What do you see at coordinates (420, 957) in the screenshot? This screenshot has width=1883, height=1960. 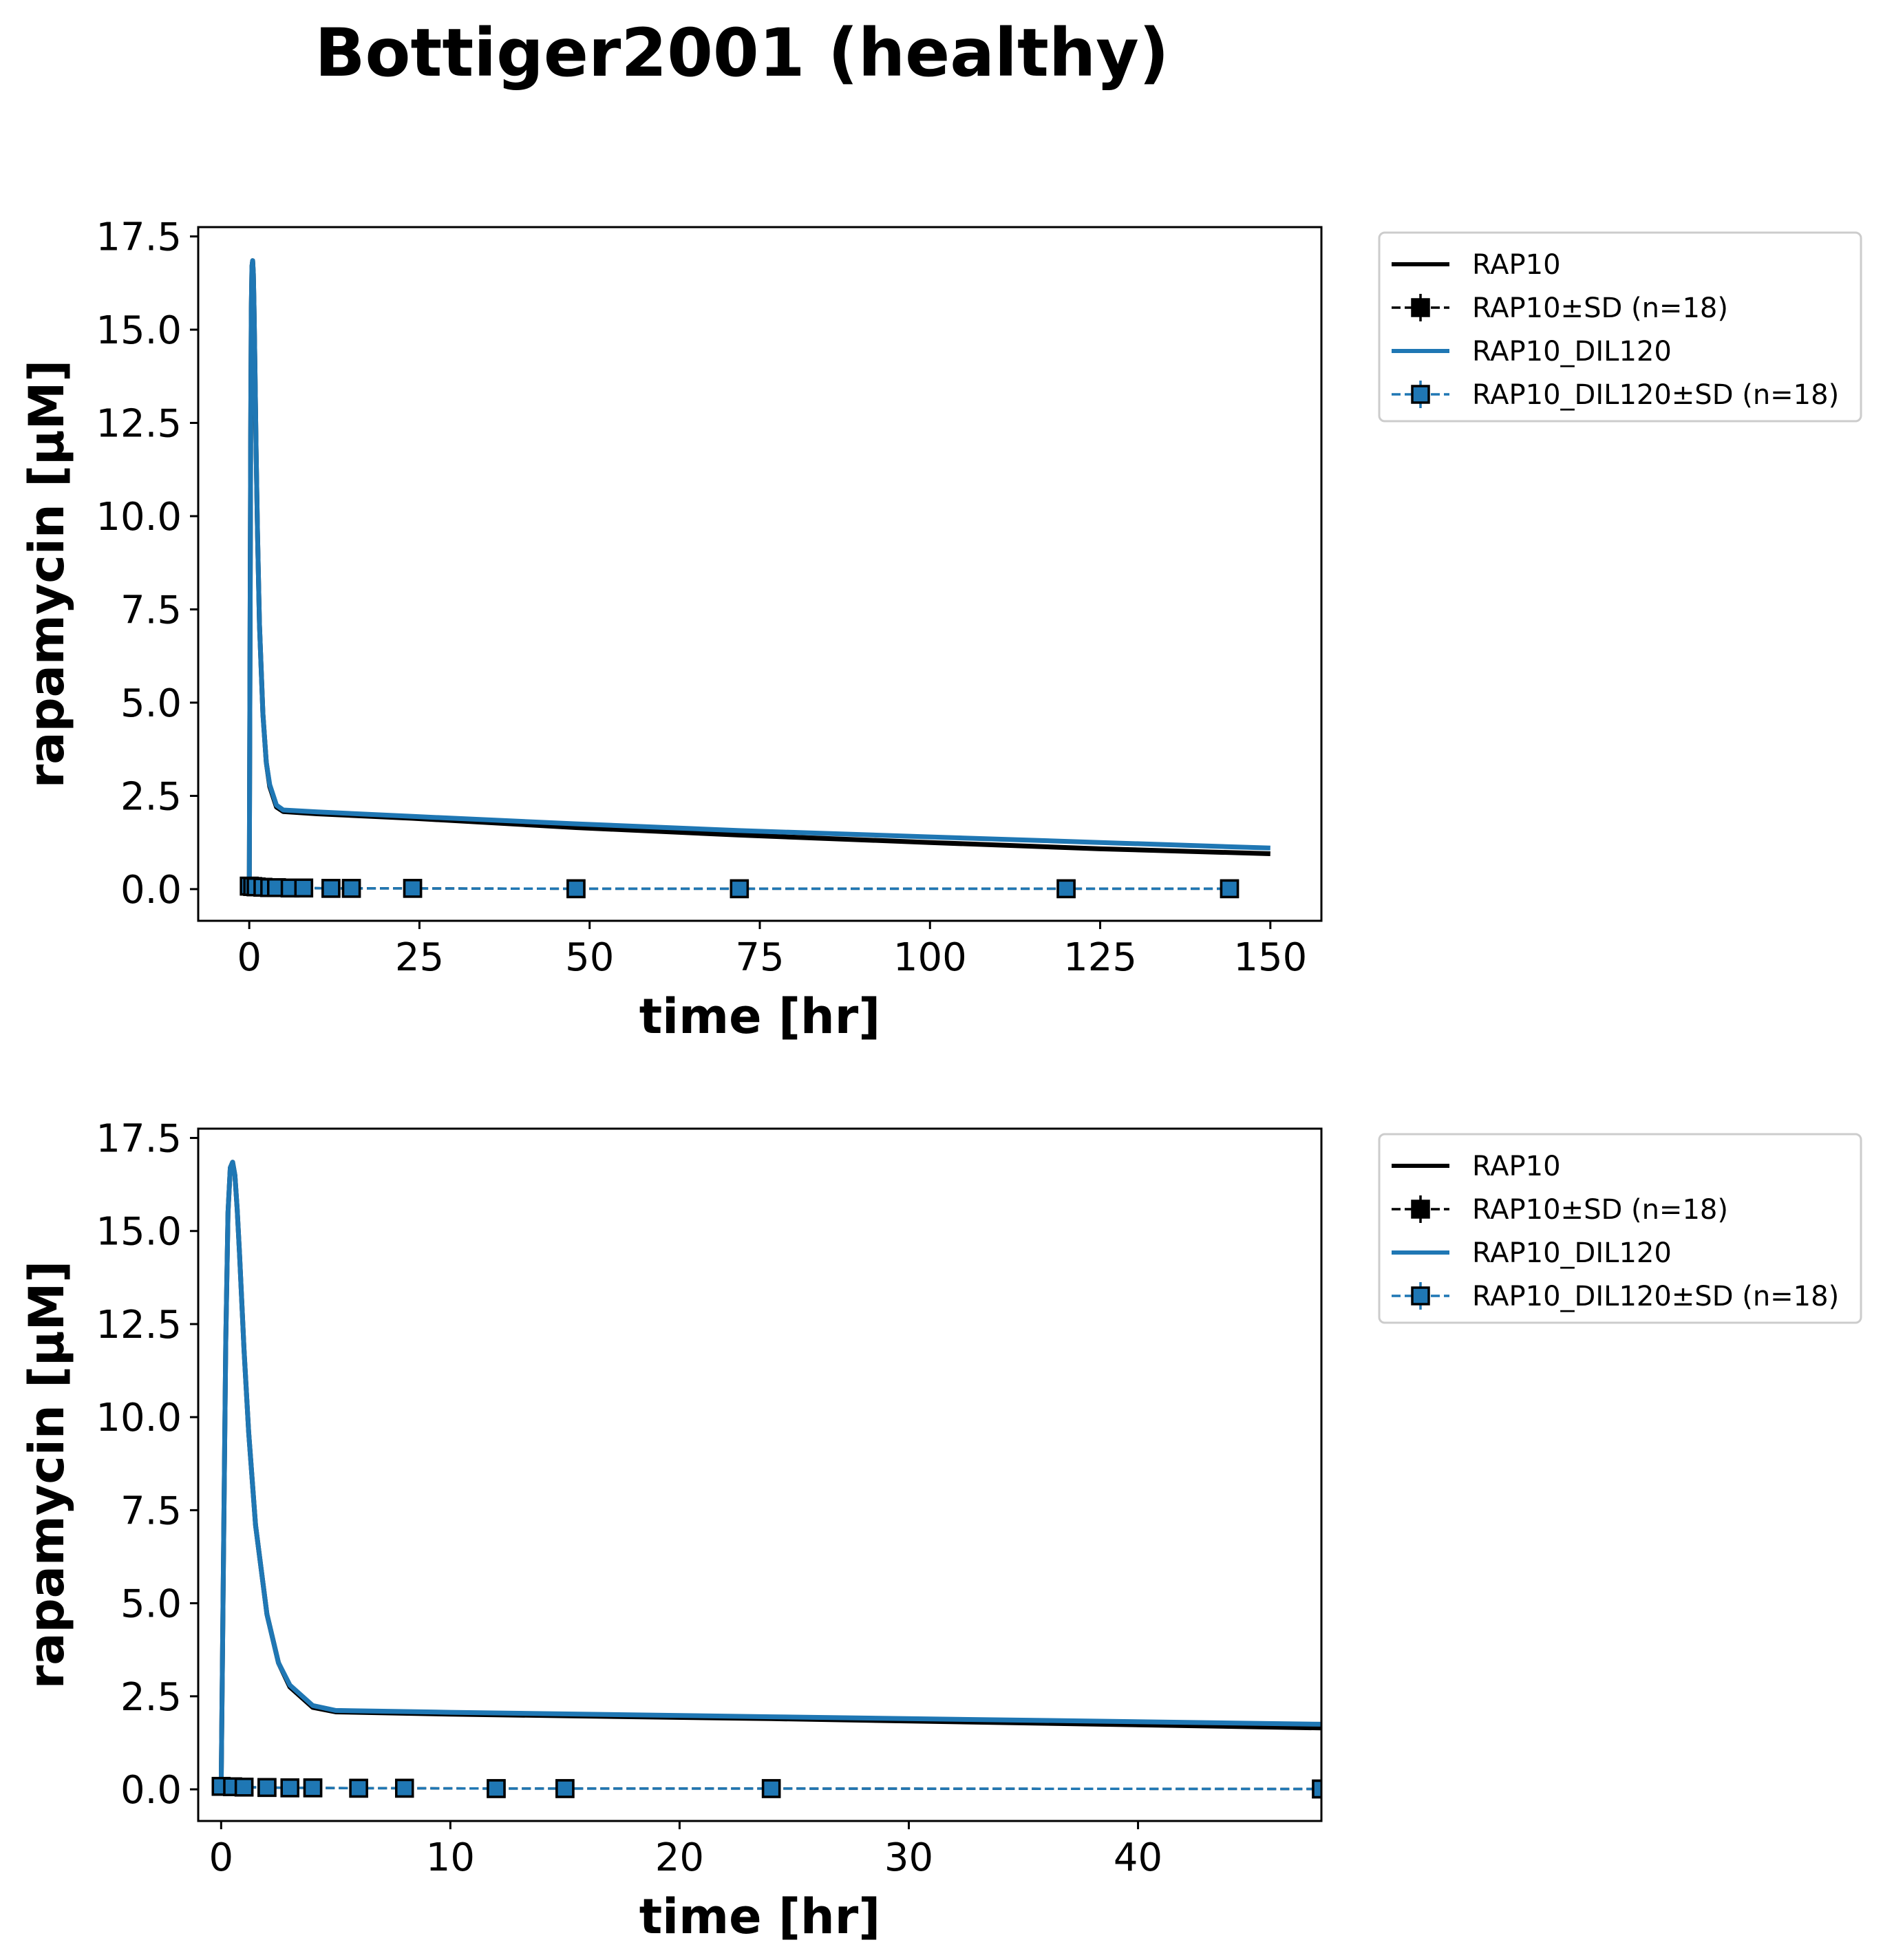 I see `x-tick-label: 25` at bounding box center [420, 957].